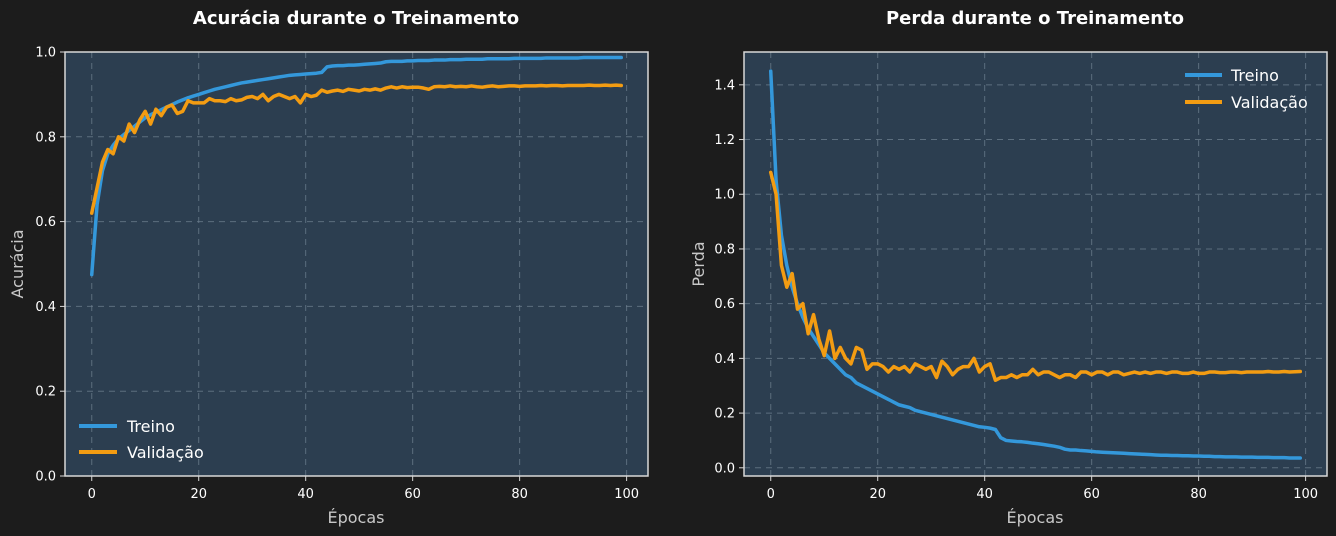 The image size is (1336, 536). I want to click on loss-legend-label-train: Treino, so click(1254, 75).